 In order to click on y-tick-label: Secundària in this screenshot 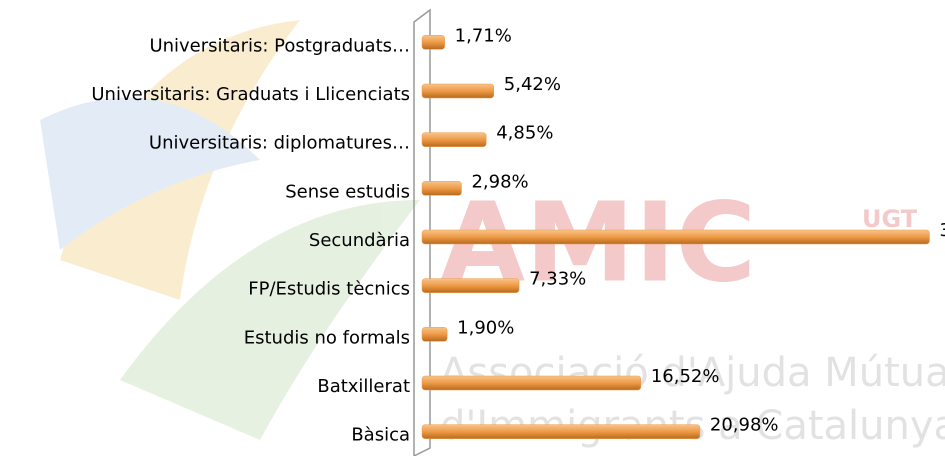, I will do `click(359, 240)`.